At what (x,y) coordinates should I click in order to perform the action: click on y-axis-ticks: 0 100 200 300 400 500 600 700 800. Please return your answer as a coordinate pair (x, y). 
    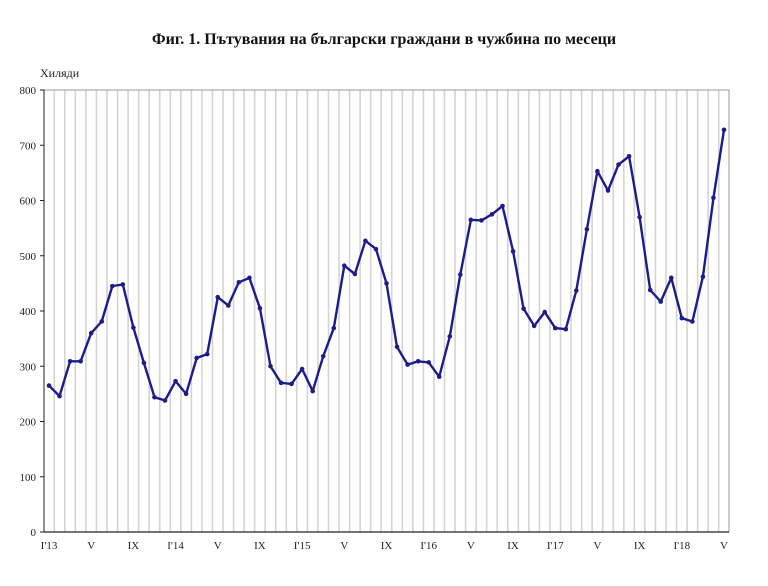
    Looking at the image, I should click on (32, 312).